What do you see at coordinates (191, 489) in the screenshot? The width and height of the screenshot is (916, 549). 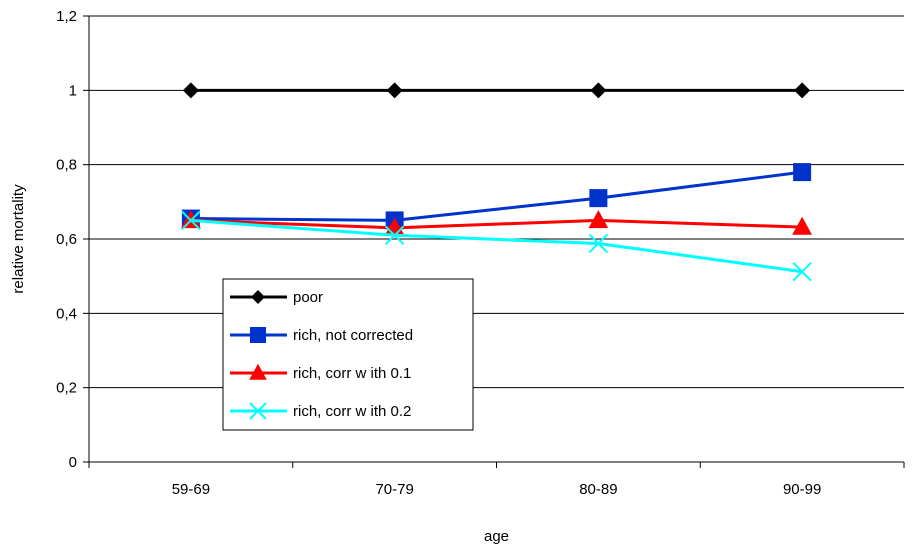 I see `x-tick-label: 59-69` at bounding box center [191, 489].